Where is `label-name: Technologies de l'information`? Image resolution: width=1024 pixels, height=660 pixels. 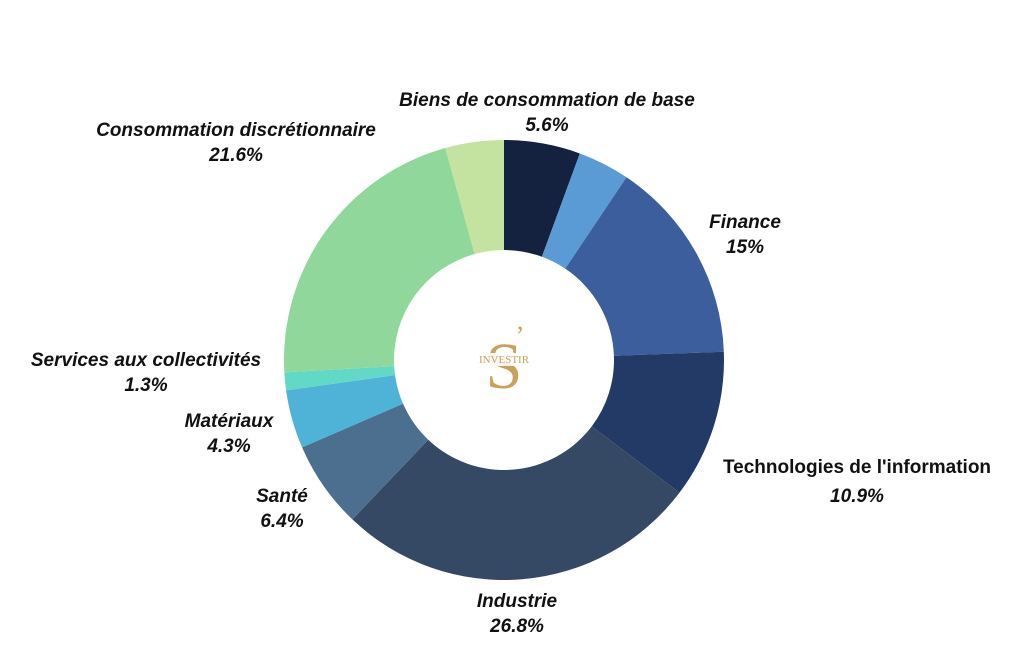 label-name: Technologies de l'information is located at coordinates (857, 467).